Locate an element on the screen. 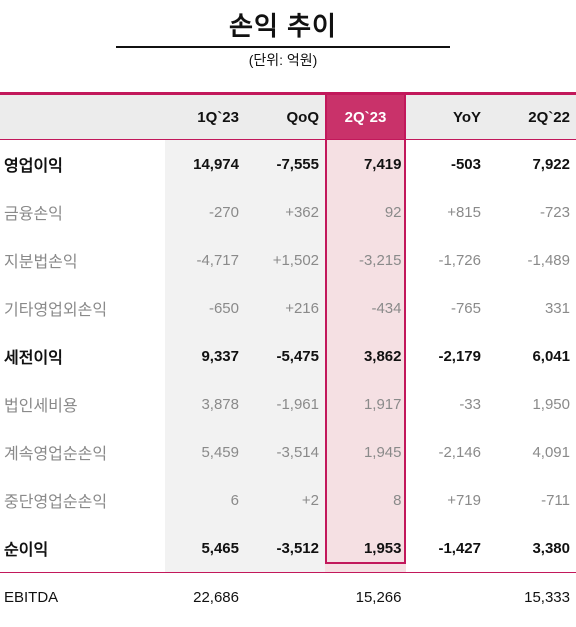 This screenshot has height=627, width=576. header-2q23: 2Q`23 is located at coordinates (365, 116).